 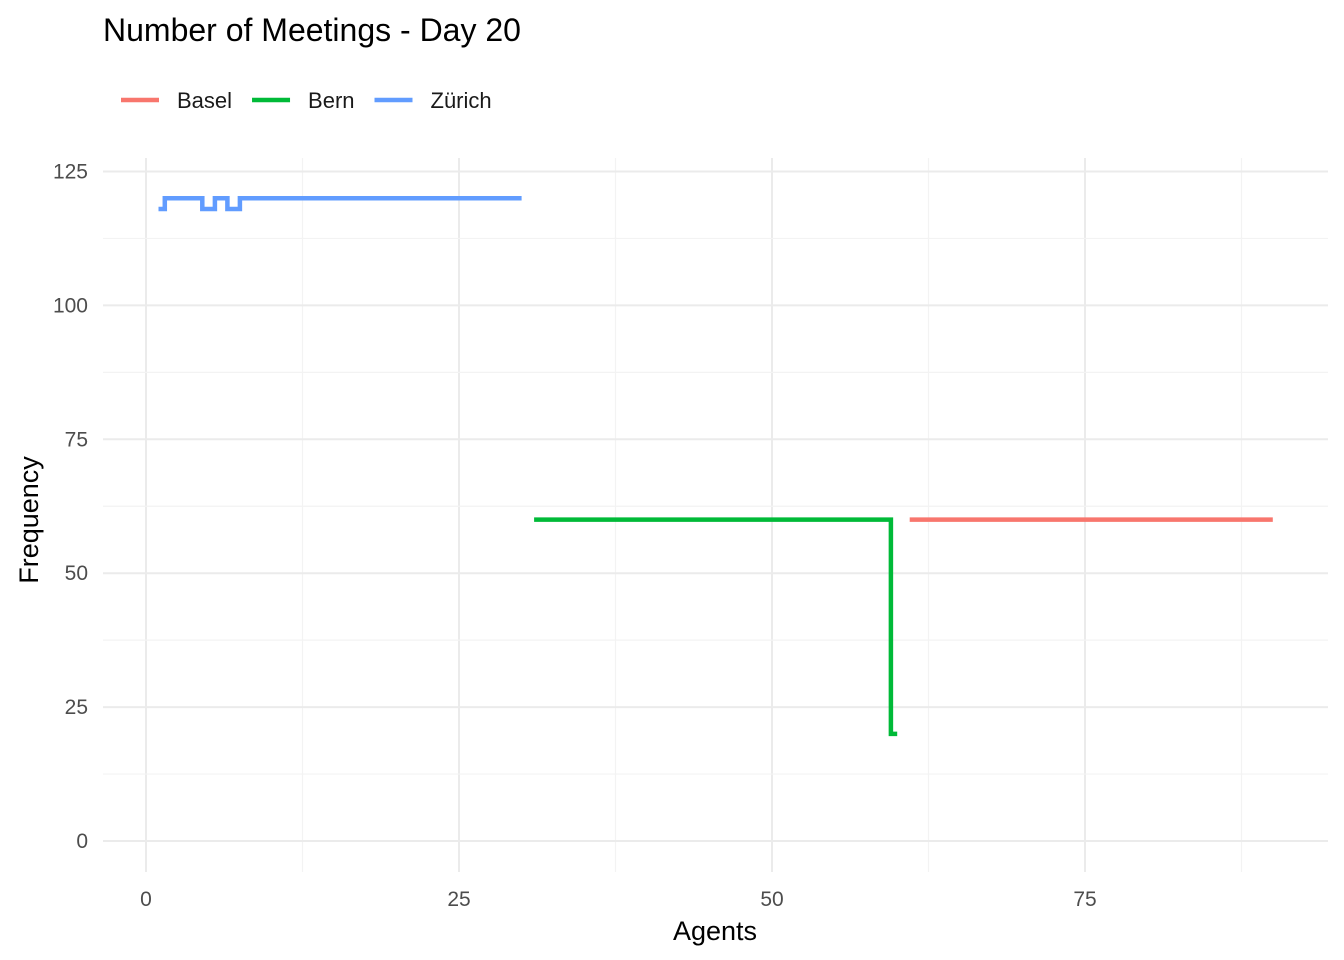 What do you see at coordinates (461, 100) in the screenshot?
I see `legend-label-z-rich: Zürich` at bounding box center [461, 100].